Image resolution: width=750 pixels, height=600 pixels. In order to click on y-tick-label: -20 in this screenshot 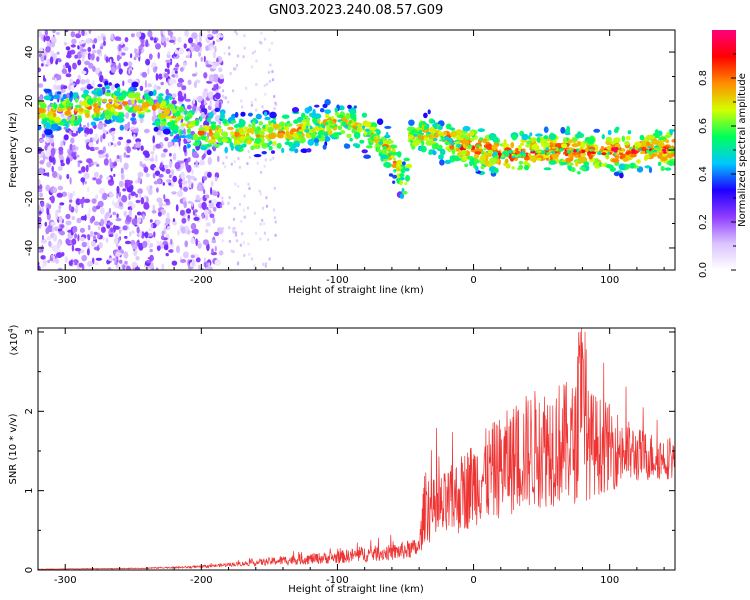, I will do `click(29, 199)`.